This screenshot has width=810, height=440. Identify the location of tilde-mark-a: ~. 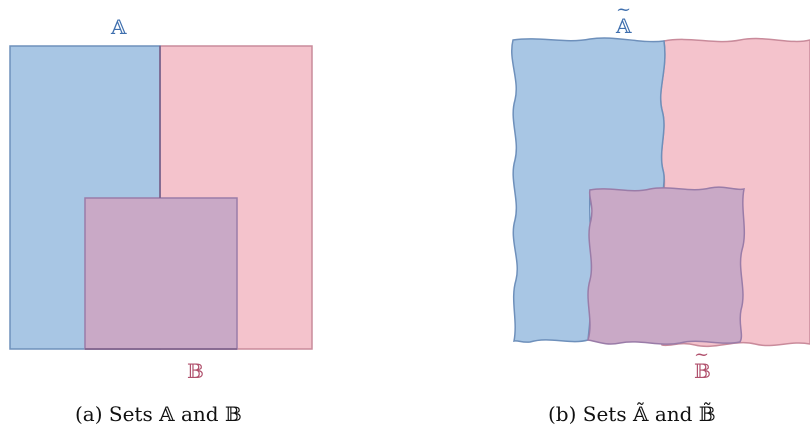
(624, 10).